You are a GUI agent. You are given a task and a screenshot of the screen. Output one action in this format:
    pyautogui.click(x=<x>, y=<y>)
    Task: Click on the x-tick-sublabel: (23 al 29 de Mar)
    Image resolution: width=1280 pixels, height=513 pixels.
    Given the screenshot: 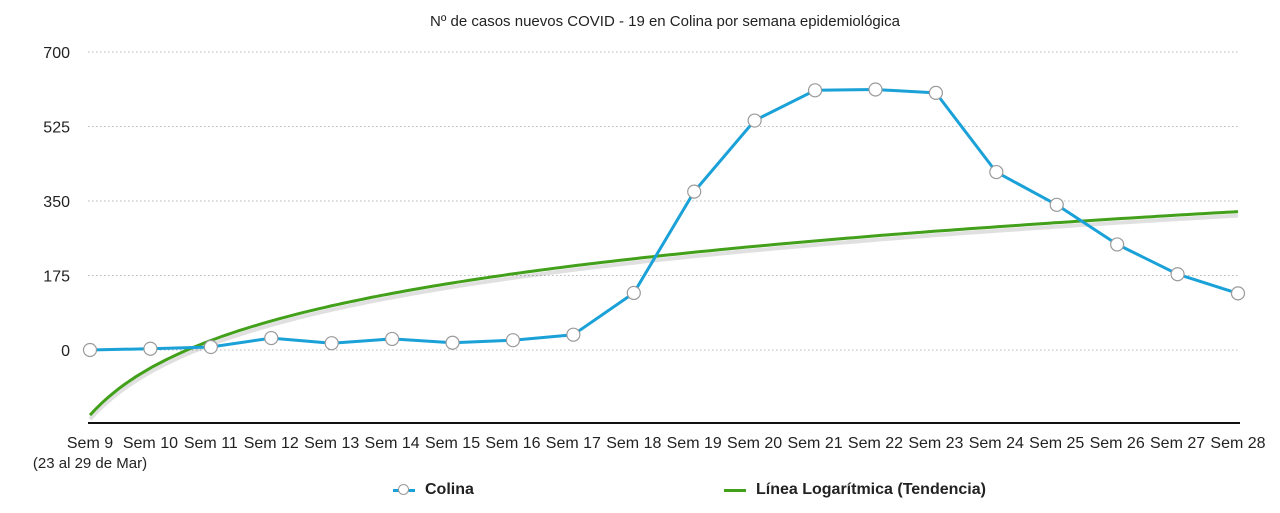 What is the action you would take?
    pyautogui.click(x=90, y=463)
    